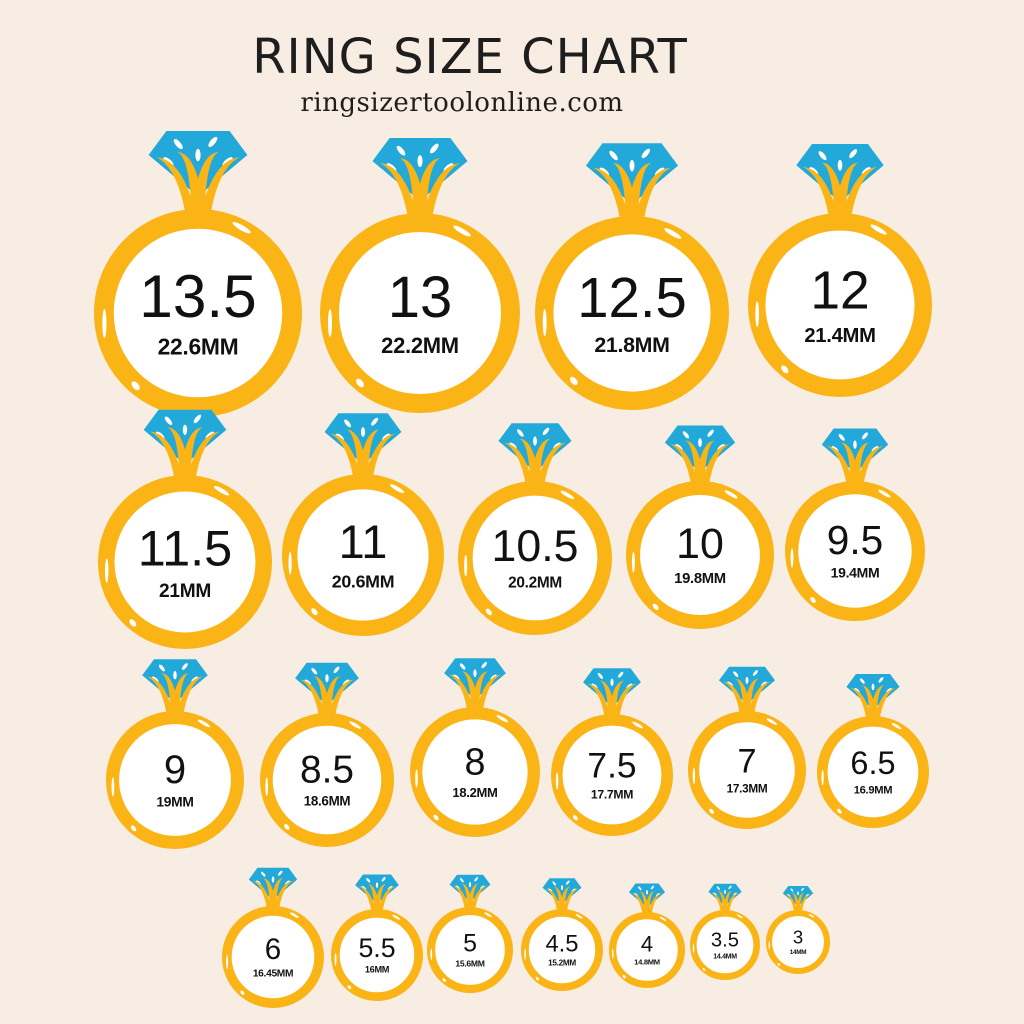  Describe the element at coordinates (175, 770) in the screenshot. I see `ring-size-label: 9` at that location.